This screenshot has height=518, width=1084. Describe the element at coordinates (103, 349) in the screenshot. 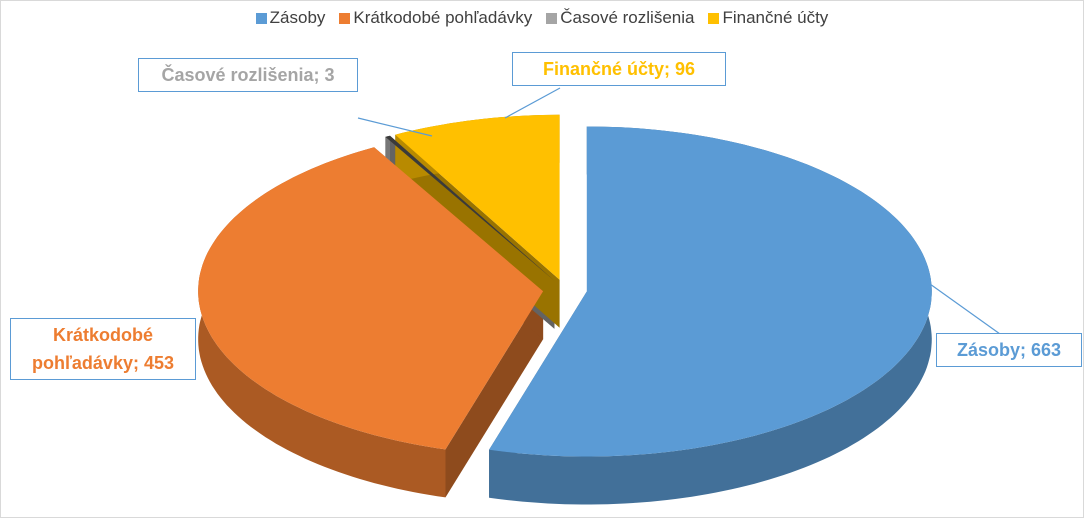

I see `data-label: Krátkodobé pohľadávky; 453` at that location.